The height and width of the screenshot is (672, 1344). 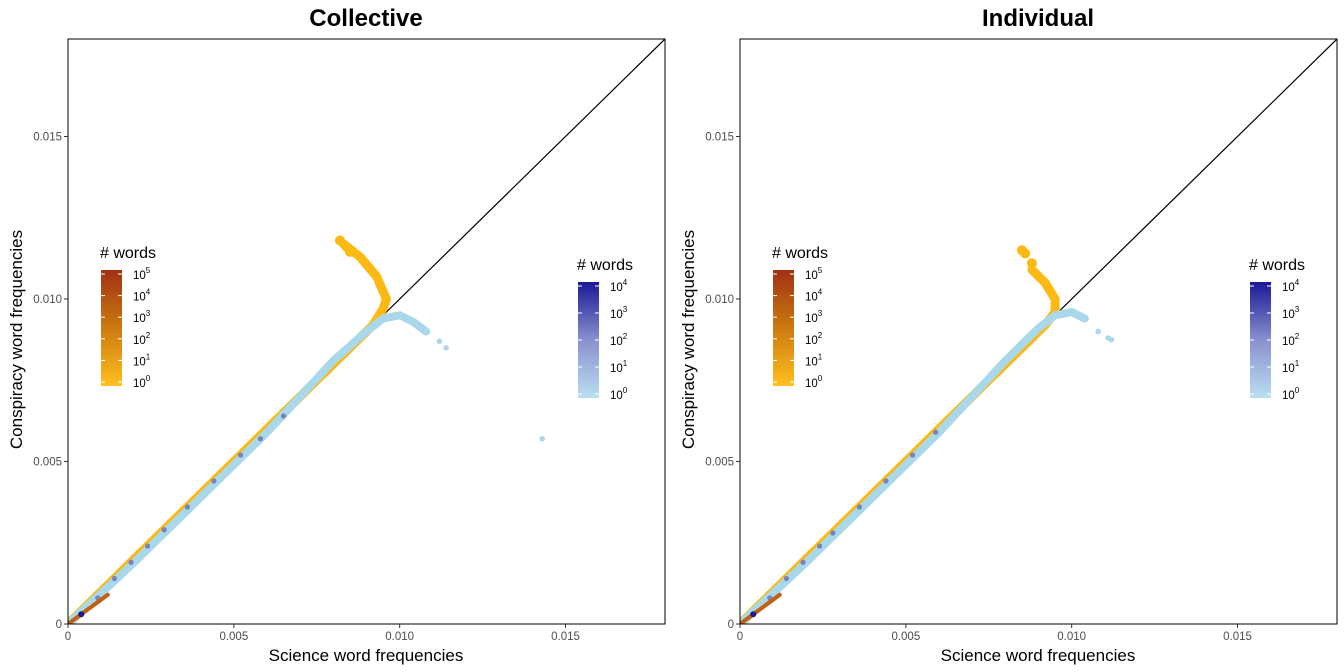 I want to click on x-tick-label-3: 0.015, so click(x=1237, y=637).